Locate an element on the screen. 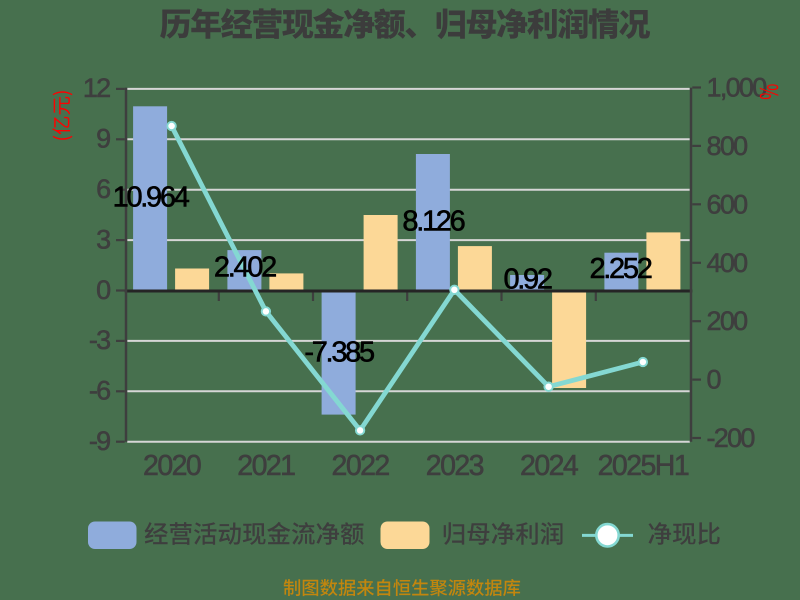 The height and width of the screenshot is (600, 800). svg-text: -200 is located at coordinates (731, 438).